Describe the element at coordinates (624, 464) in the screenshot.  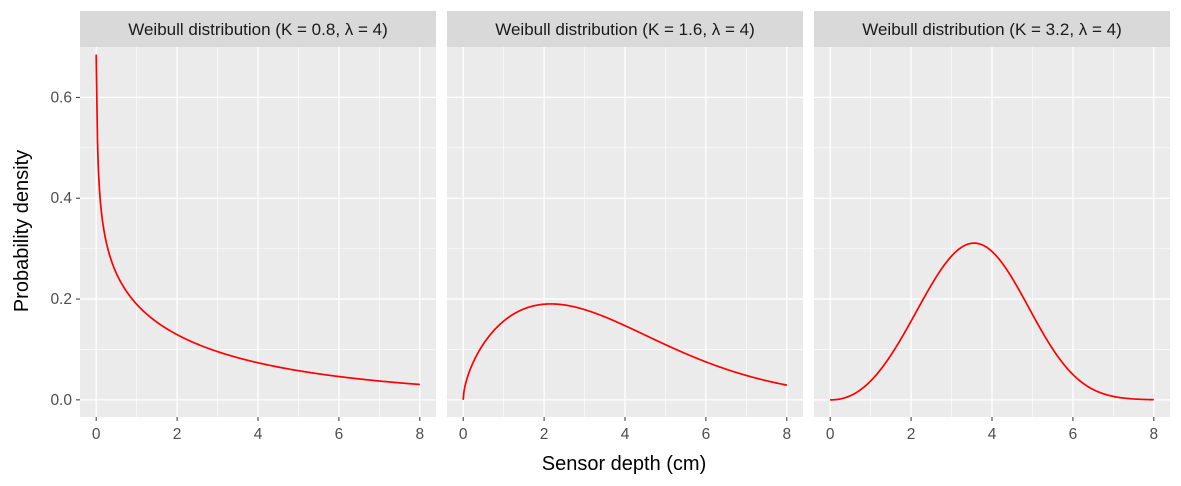
I see `x-axis-title: Sensor depth (cm)` at that location.